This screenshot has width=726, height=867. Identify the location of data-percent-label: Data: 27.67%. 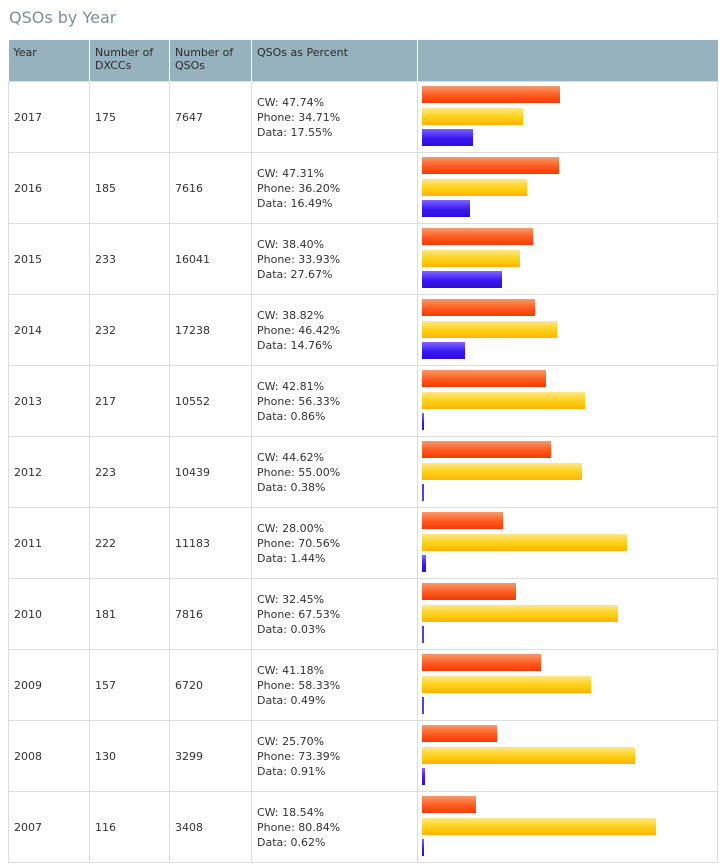
(295, 274).